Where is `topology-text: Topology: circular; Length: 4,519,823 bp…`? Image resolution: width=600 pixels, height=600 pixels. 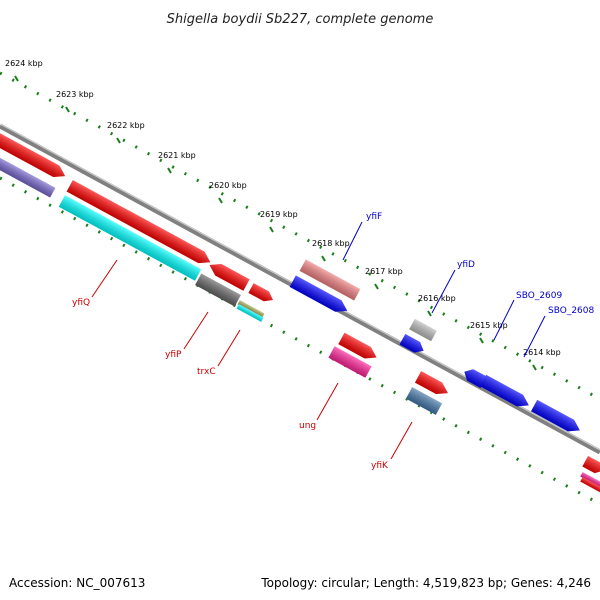
topology-text: Topology: circular; Length: 4,519,823 bp… is located at coordinates (426, 583).